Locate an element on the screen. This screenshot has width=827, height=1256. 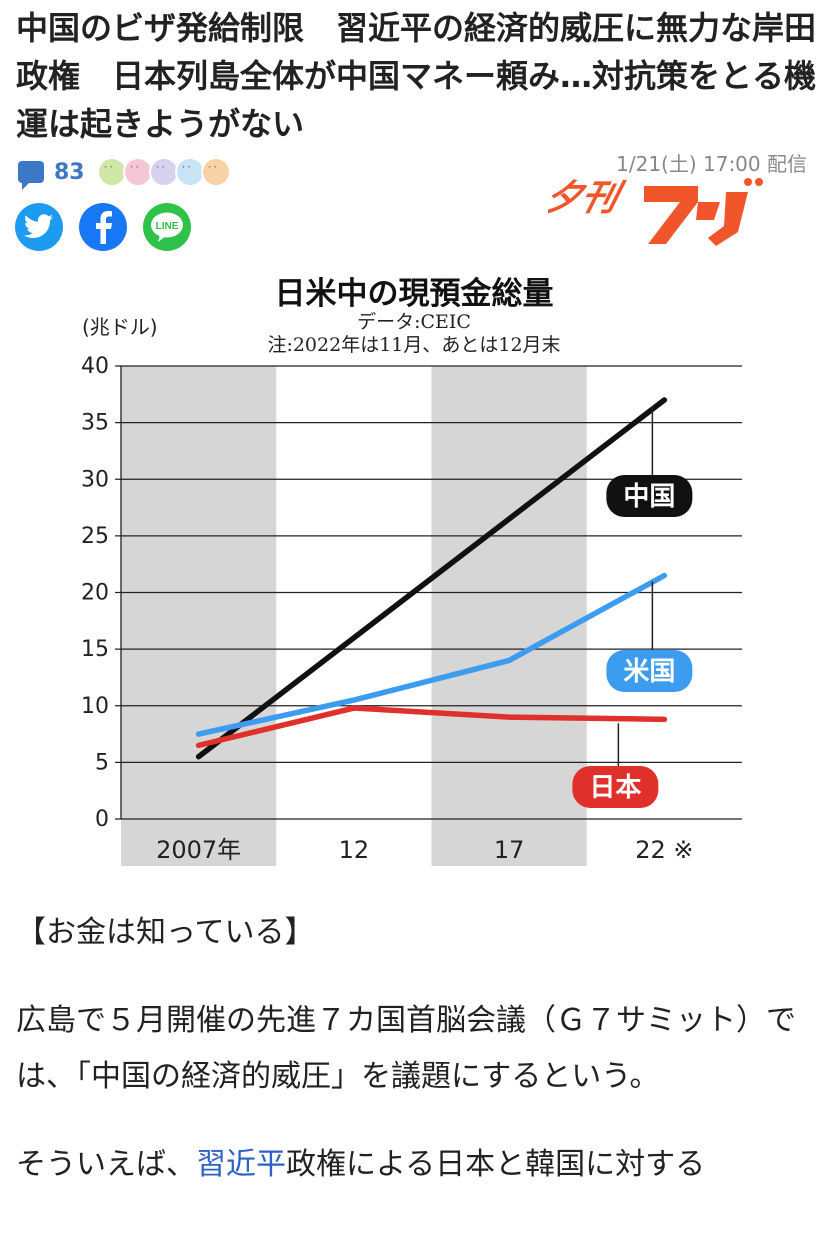
chart-source: データ:CEIC is located at coordinates (414, 322).